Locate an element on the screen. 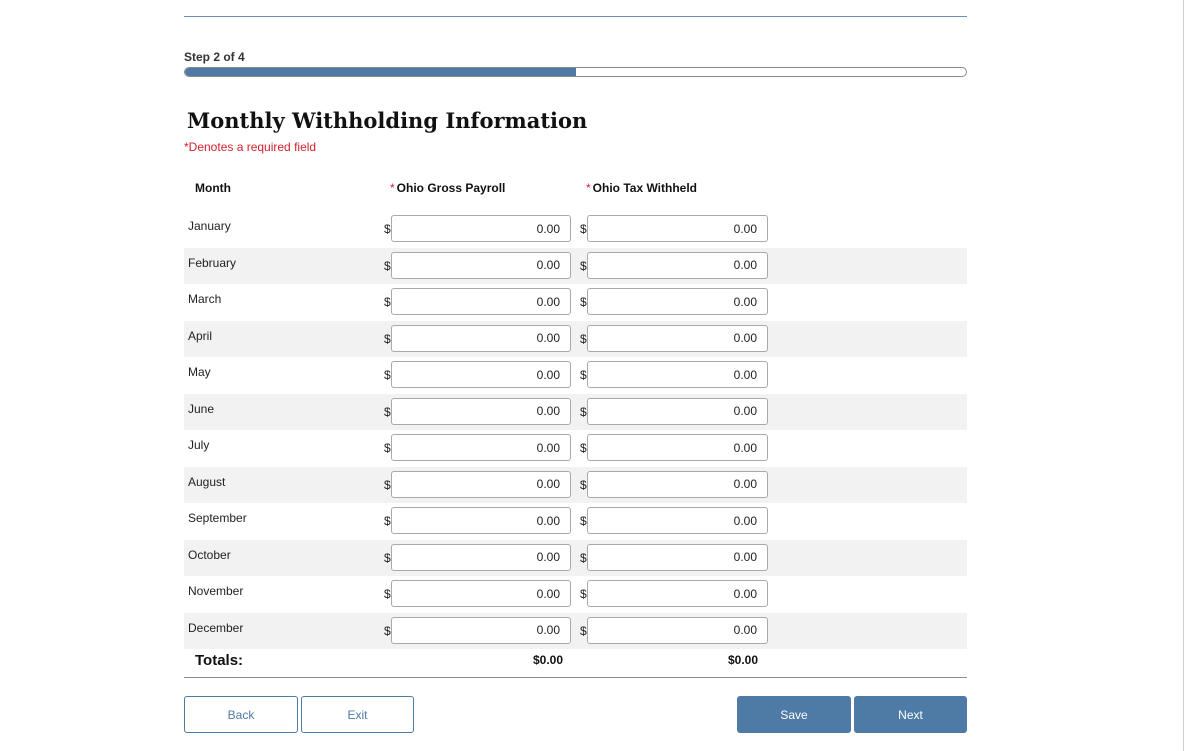 Image resolution: width=1187 pixels, height=751 pixels. tax-withheld-total: $0.00 is located at coordinates (743, 660).